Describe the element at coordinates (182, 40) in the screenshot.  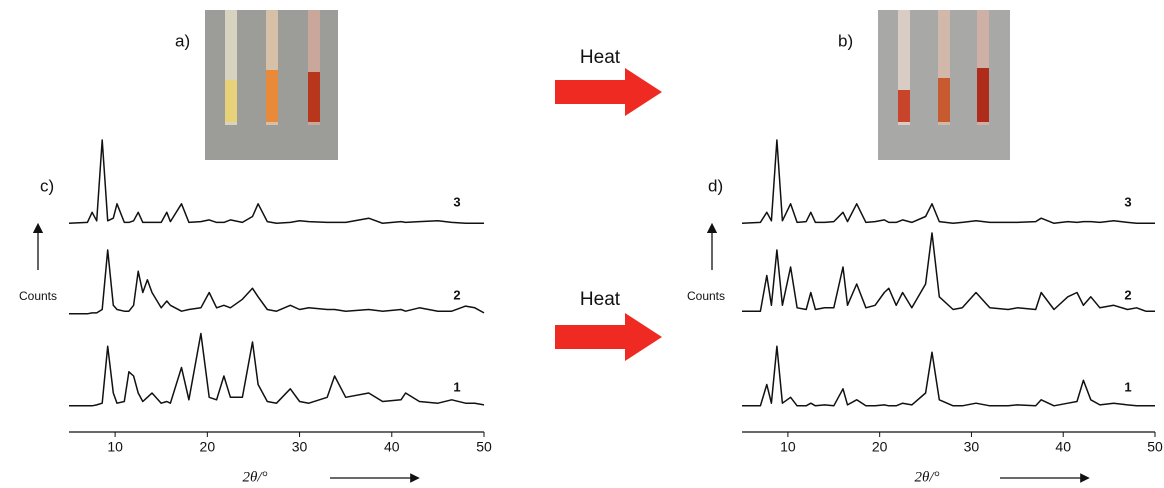
I see `panel-label: a)` at that location.